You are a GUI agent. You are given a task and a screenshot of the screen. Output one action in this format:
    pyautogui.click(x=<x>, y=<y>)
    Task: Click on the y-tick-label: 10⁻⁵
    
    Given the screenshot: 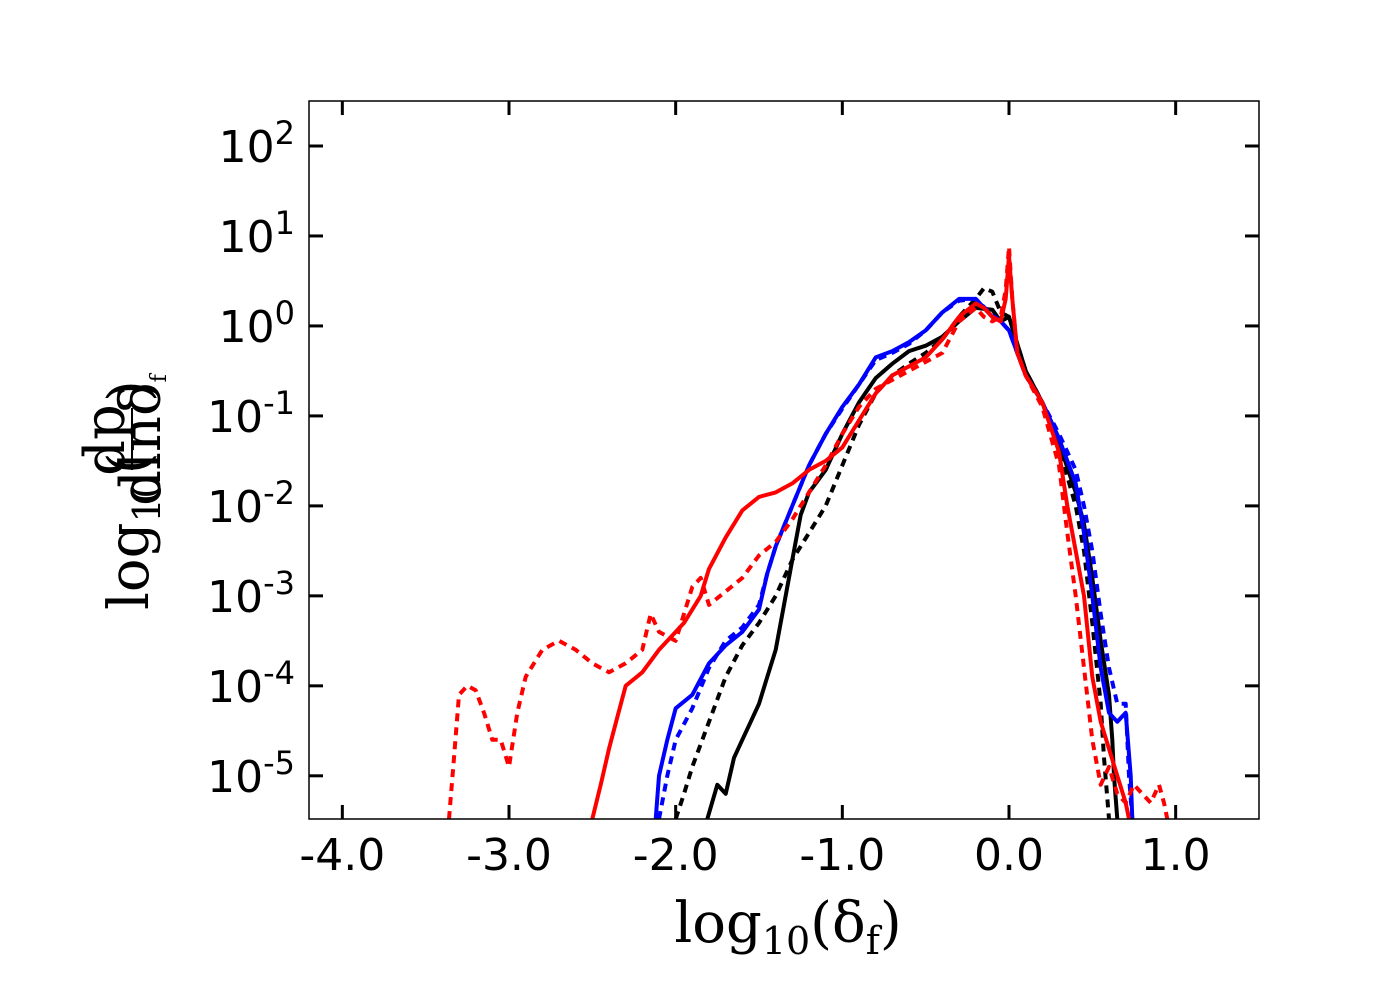 What is the action you would take?
    pyautogui.click(x=251, y=773)
    